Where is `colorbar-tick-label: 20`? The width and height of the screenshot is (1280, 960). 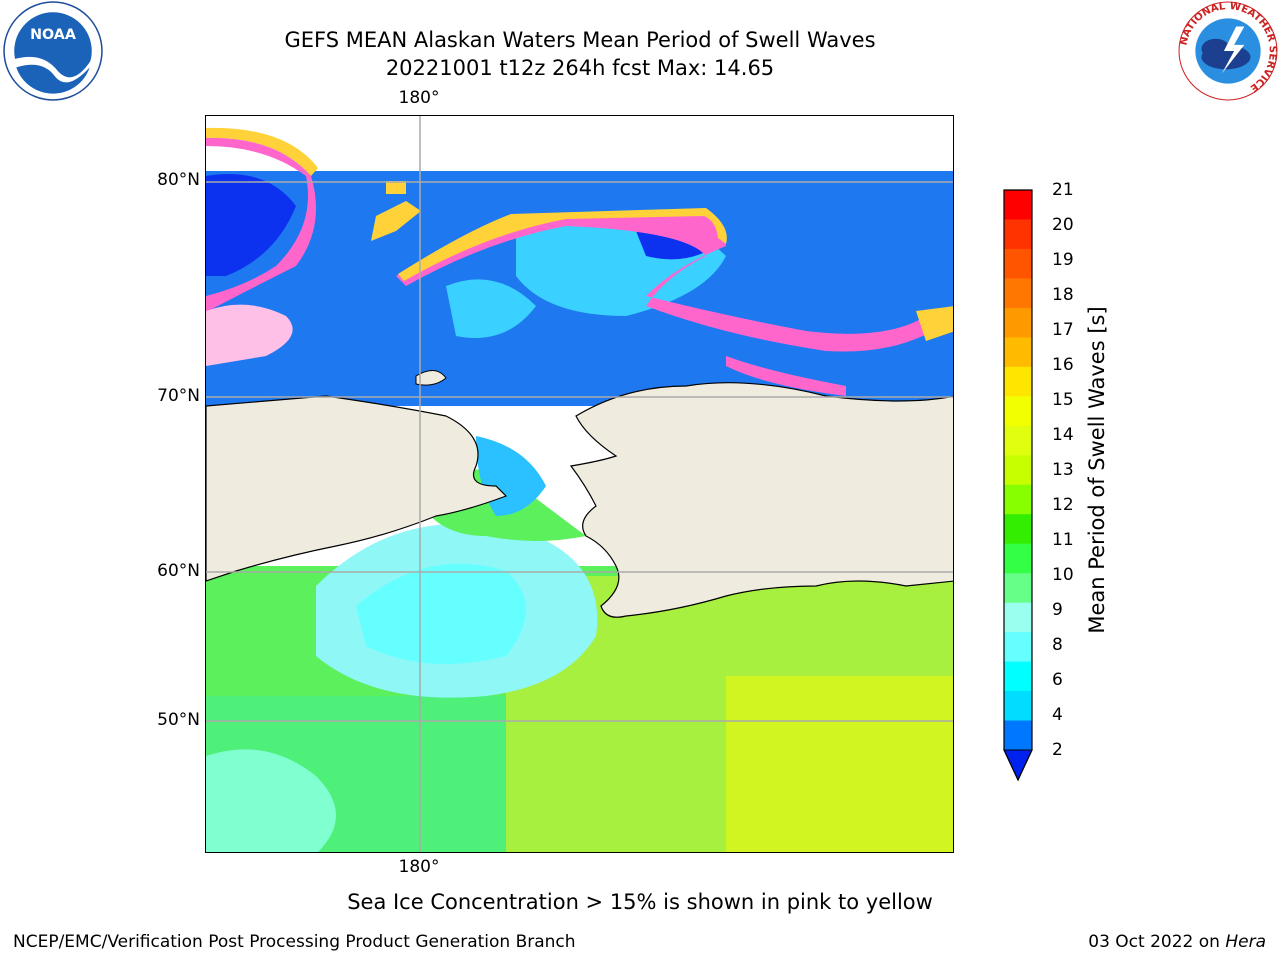 colorbar-tick-label: 20 is located at coordinates (1063, 225).